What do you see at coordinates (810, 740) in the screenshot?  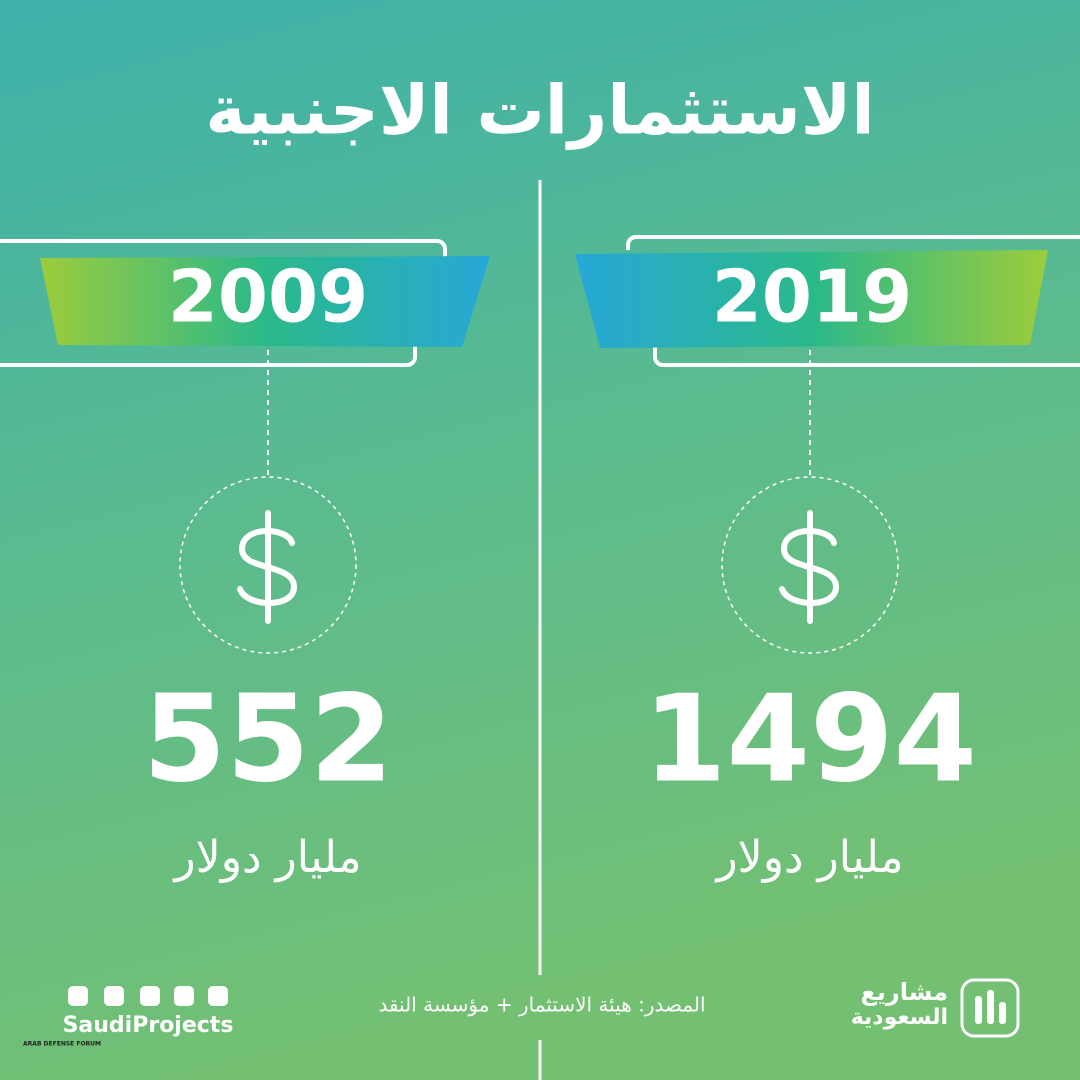 I see `value: 1494` at bounding box center [810, 740].